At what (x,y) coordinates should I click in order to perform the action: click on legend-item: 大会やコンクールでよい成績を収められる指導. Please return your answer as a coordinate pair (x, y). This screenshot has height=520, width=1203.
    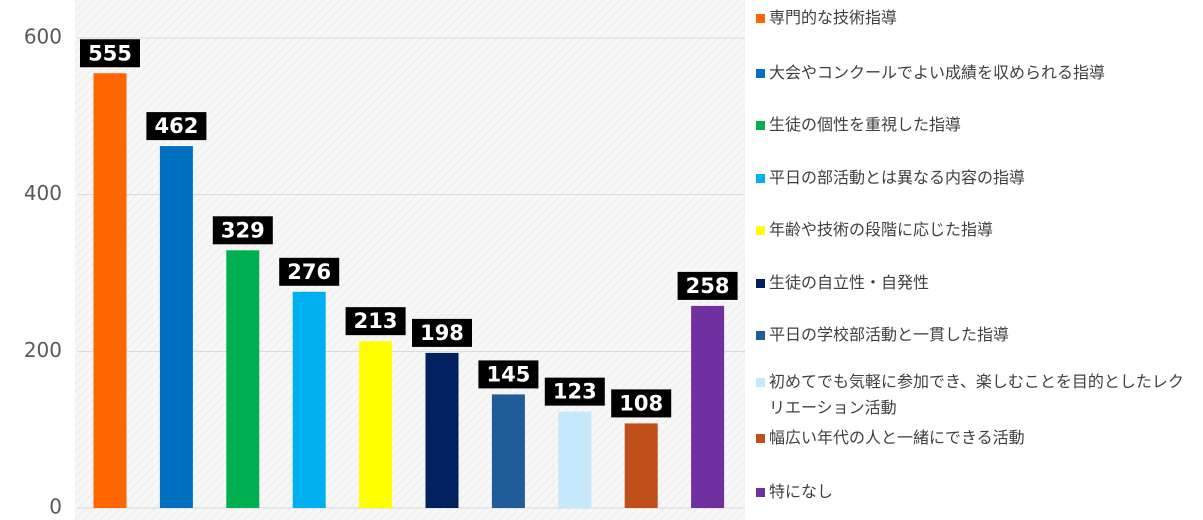
    Looking at the image, I should click on (976, 73).